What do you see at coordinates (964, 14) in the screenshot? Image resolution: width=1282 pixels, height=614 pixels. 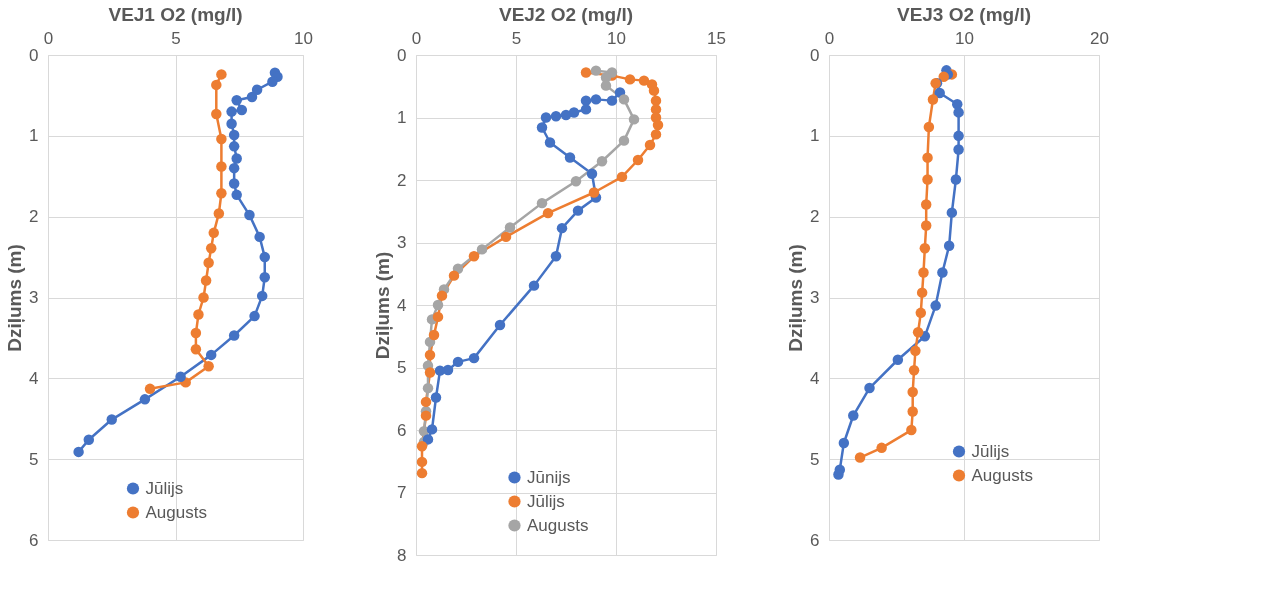 I see `chart-title: VEJ3 O2 (mg/l)` at bounding box center [964, 14].